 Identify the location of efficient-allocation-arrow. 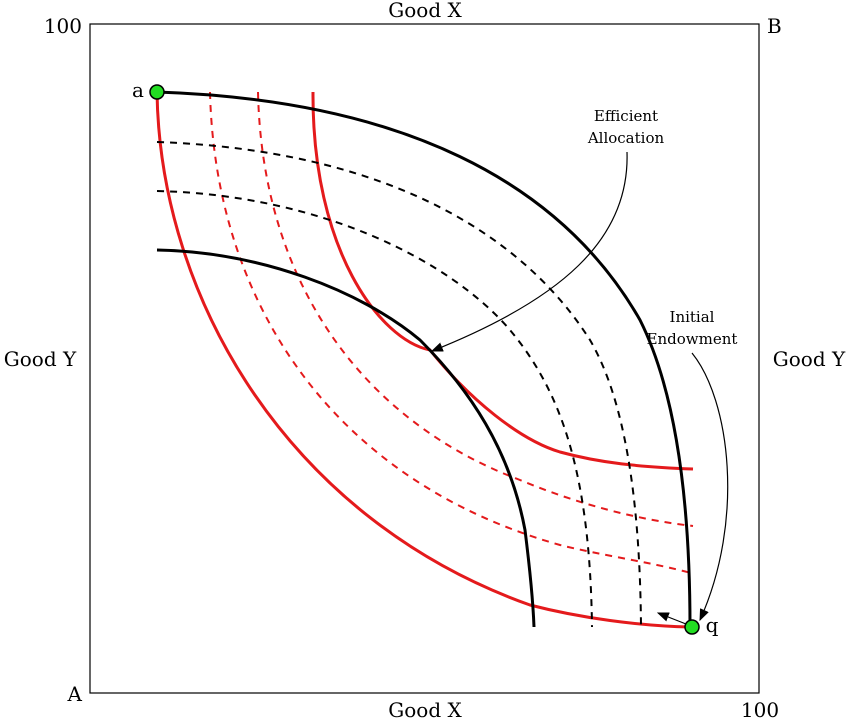
(529, 251).